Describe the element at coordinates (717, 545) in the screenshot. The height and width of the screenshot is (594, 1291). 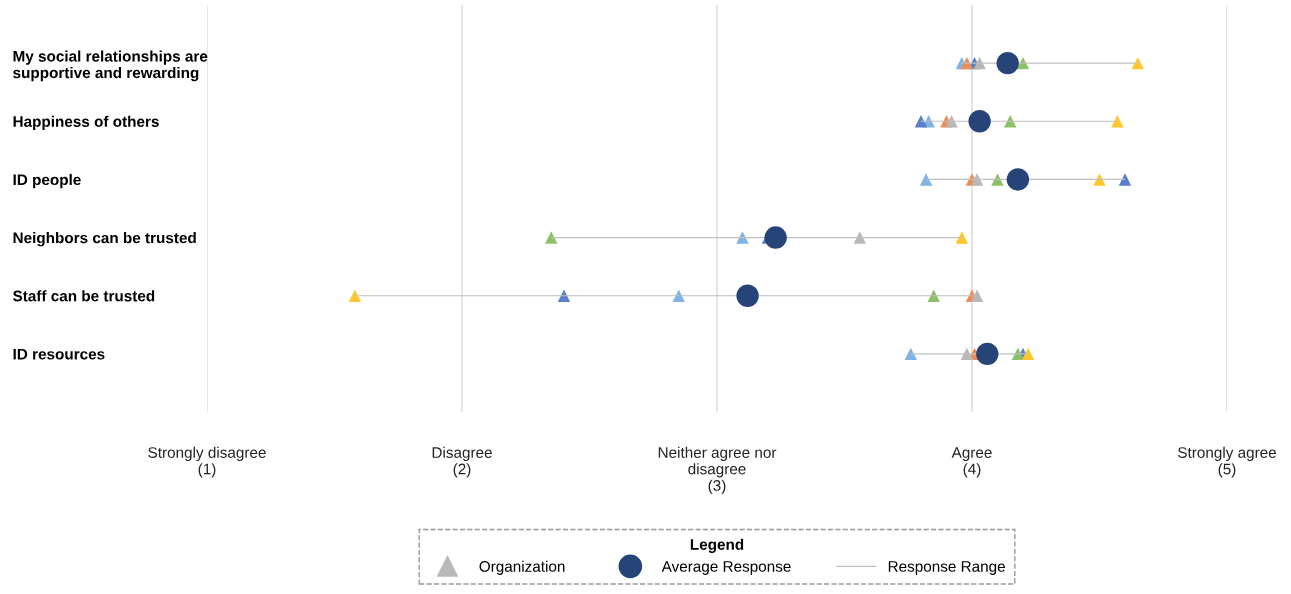
I see `legend-title: Legend` at that location.